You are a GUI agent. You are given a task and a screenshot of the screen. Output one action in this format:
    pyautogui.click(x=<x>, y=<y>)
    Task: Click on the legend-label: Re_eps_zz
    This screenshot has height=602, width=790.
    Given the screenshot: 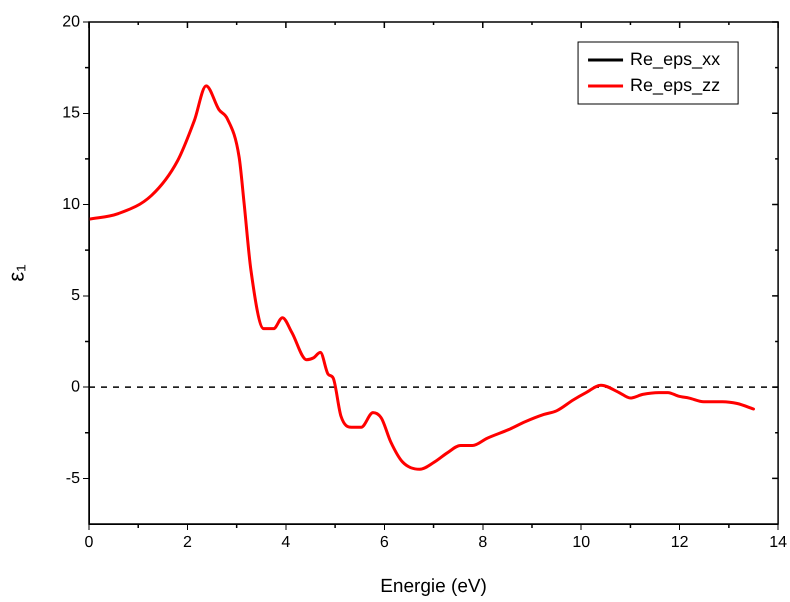 What is the action you would take?
    pyautogui.click(x=675, y=84)
    